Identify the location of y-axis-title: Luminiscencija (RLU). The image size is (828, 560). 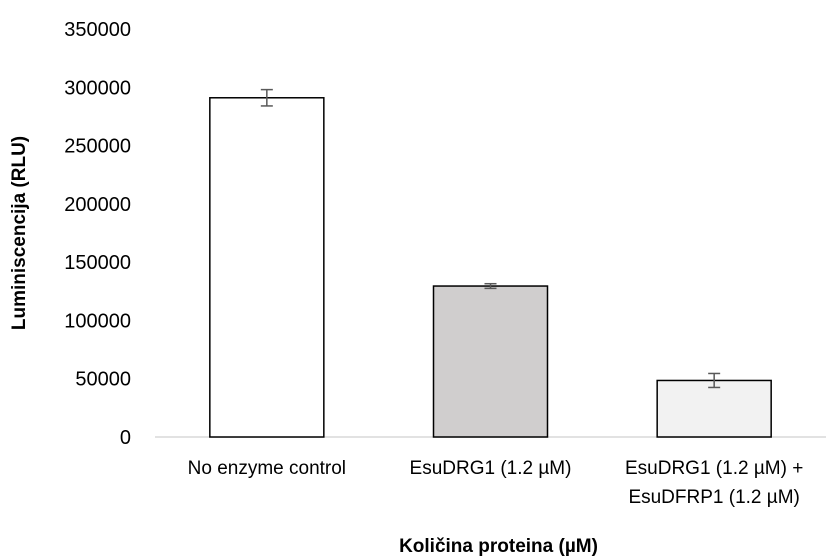
(19, 233).